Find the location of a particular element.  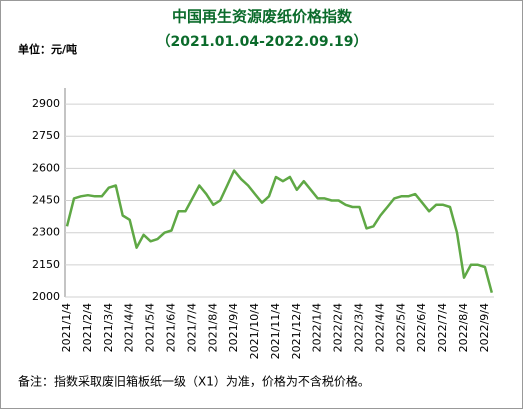

x-tick-label: 2022/7/4 is located at coordinates (442, 327).